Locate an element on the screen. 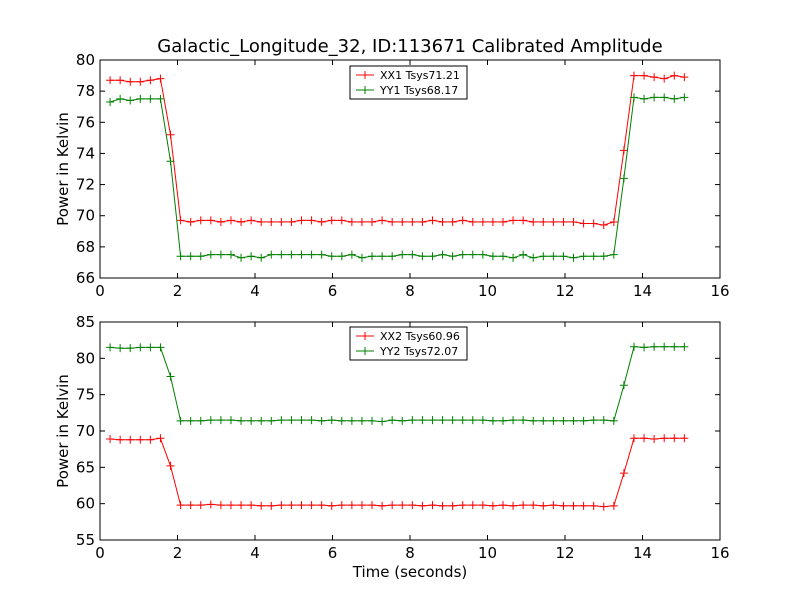 The height and width of the screenshot is (600, 800). y-tick-label: 66 is located at coordinates (85, 278).